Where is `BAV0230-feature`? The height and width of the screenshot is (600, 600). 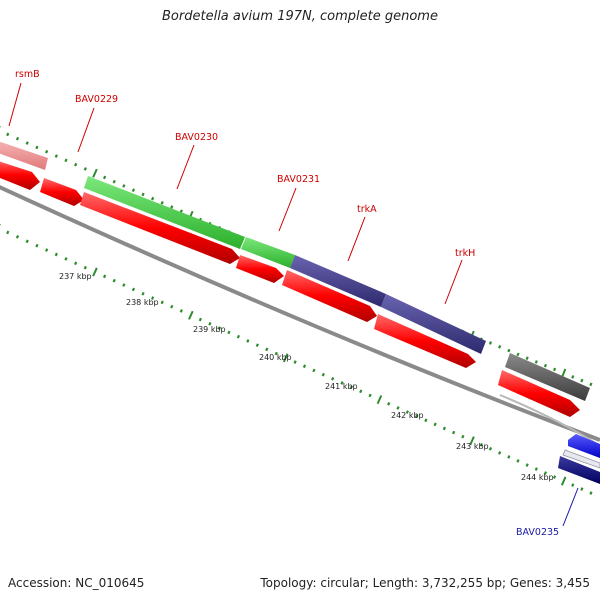 BAV0230-feature is located at coordinates (164, 212).